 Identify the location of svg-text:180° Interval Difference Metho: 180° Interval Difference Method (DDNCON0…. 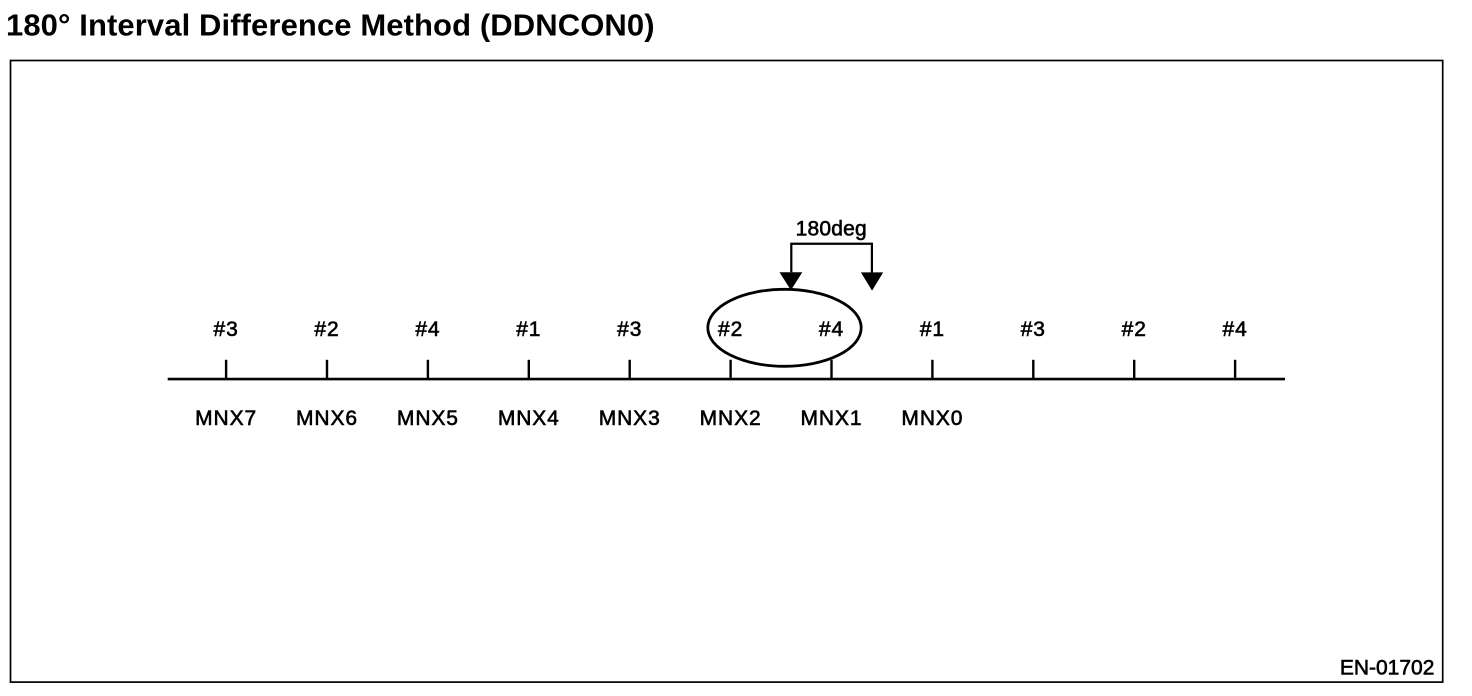
(330, 25).